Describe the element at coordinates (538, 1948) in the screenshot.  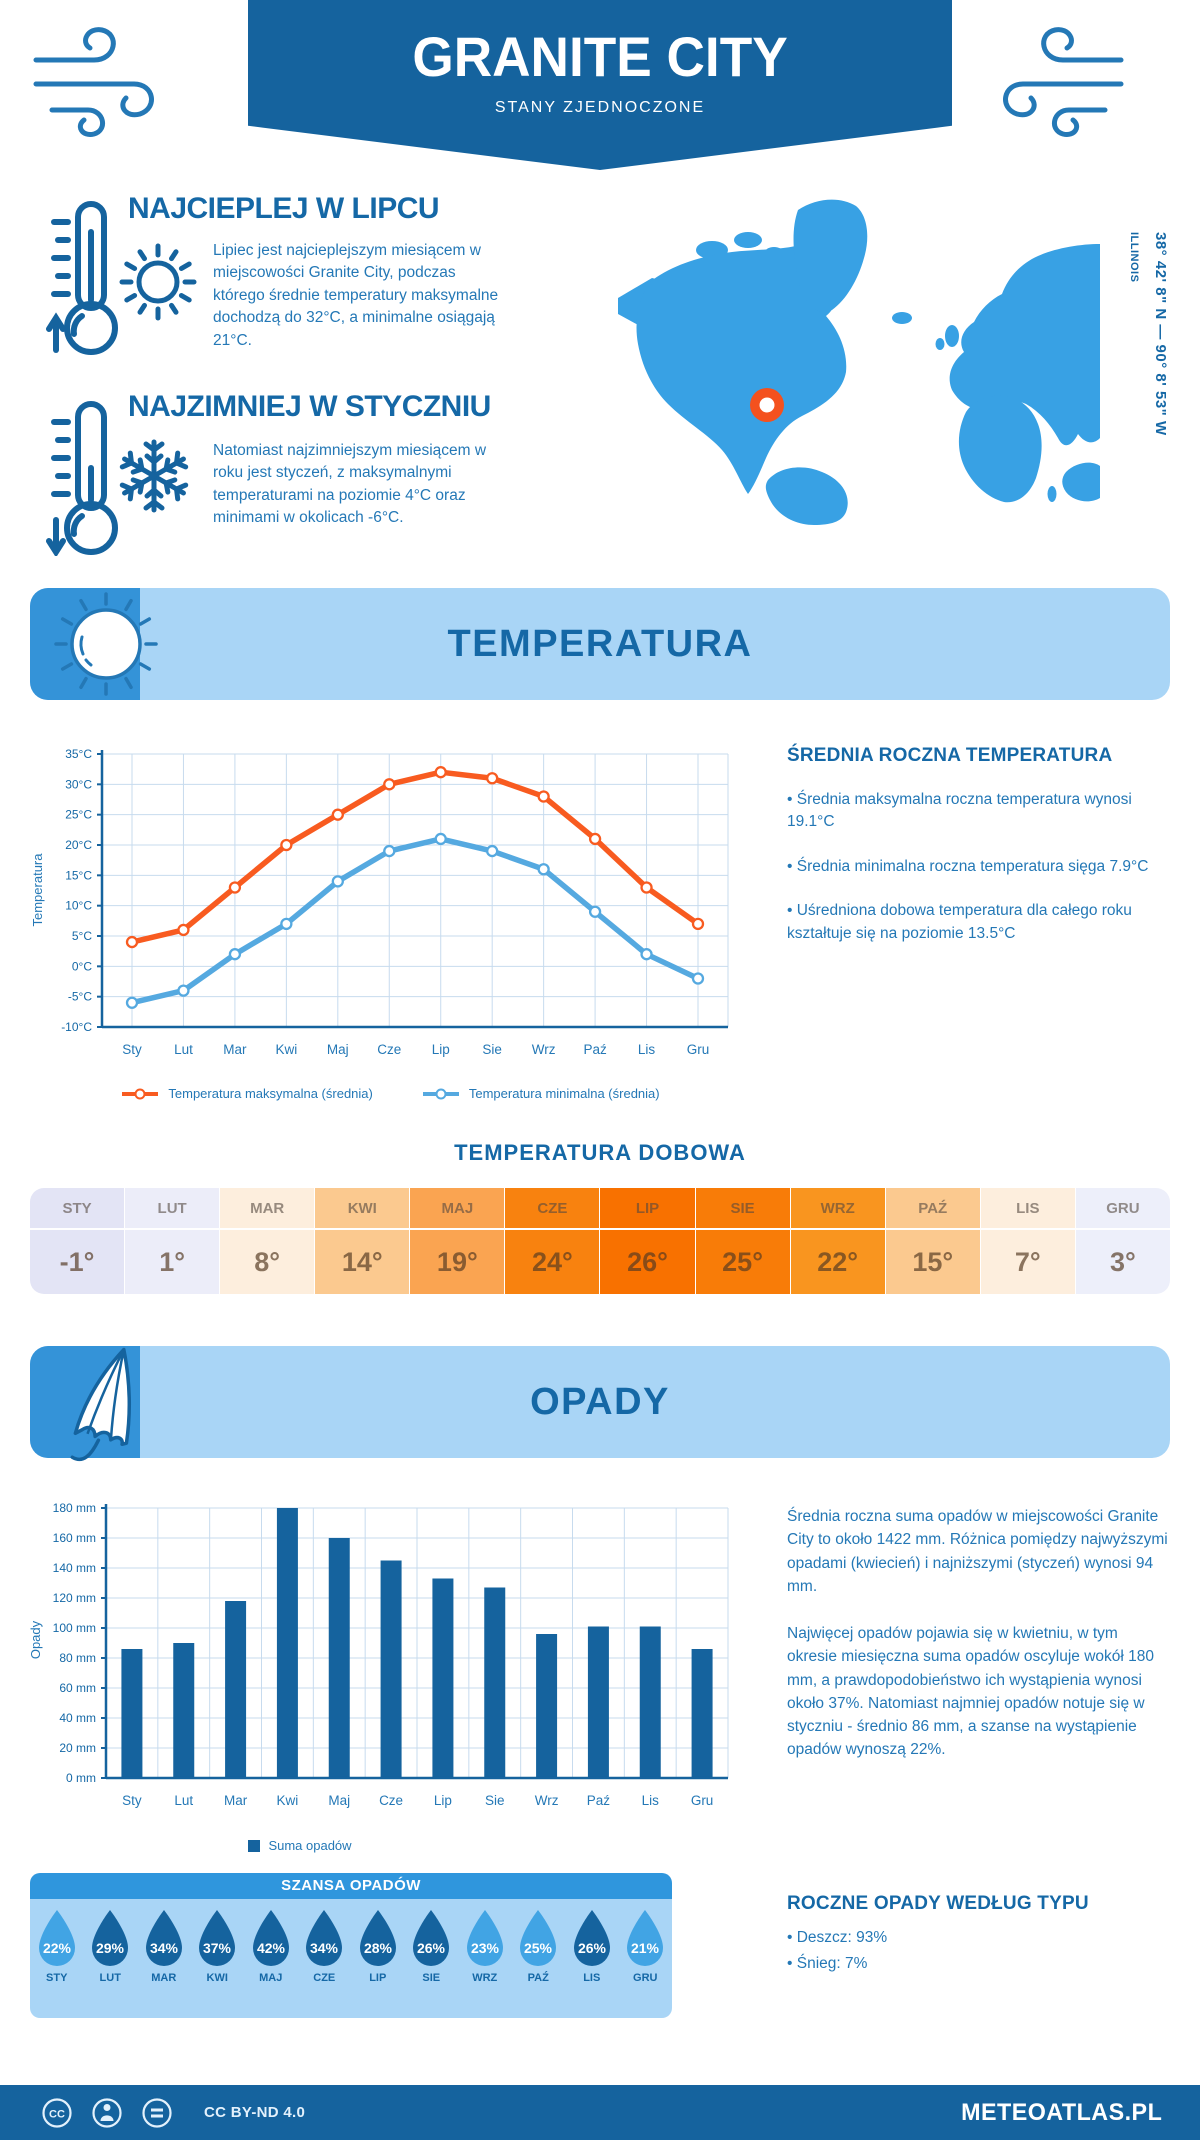
I see `svg-text: 25%` at that location.